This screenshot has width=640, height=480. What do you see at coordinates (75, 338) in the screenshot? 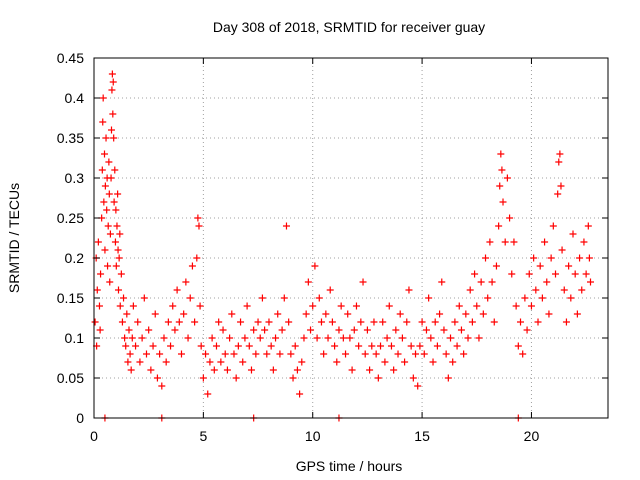
I see `y-tick-label: 0.1` at bounding box center [75, 338].